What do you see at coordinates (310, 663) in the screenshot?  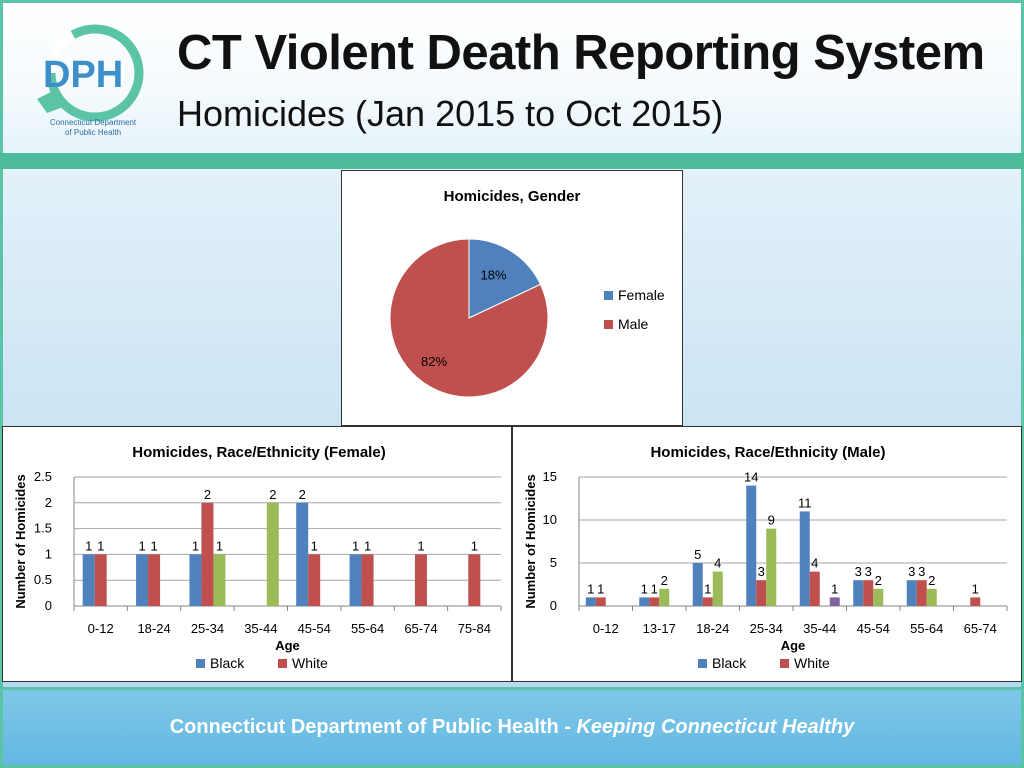 I see `female-legend-label-white: White` at bounding box center [310, 663].